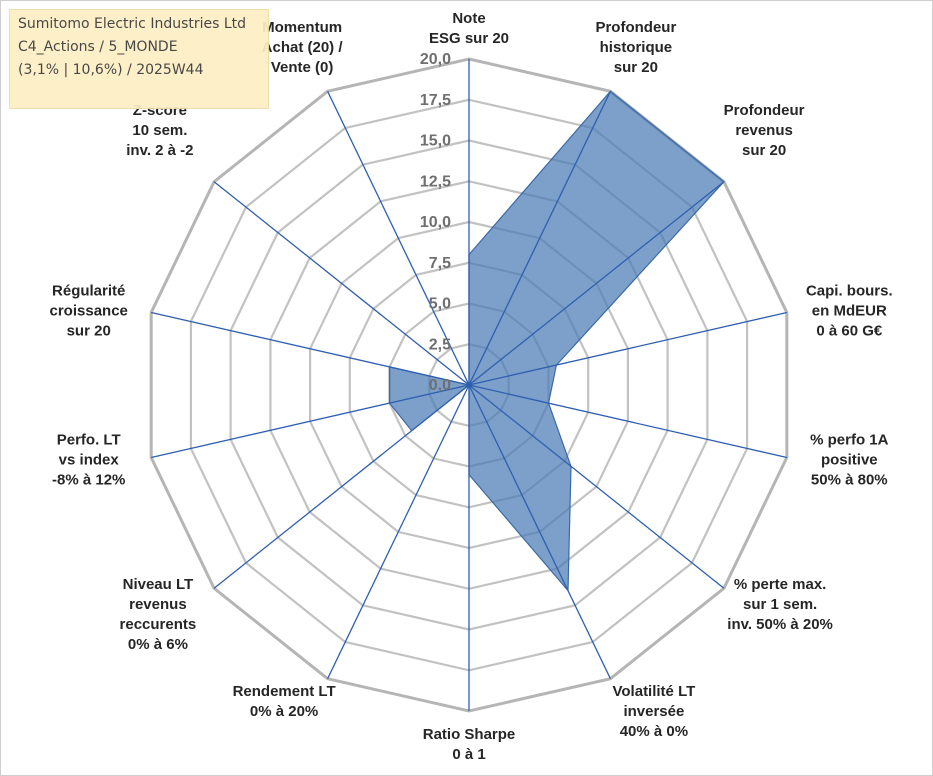 The height and width of the screenshot is (776, 933). I want to click on axis-label: % perfo 1A positive 50% à 80%, so click(849, 459).